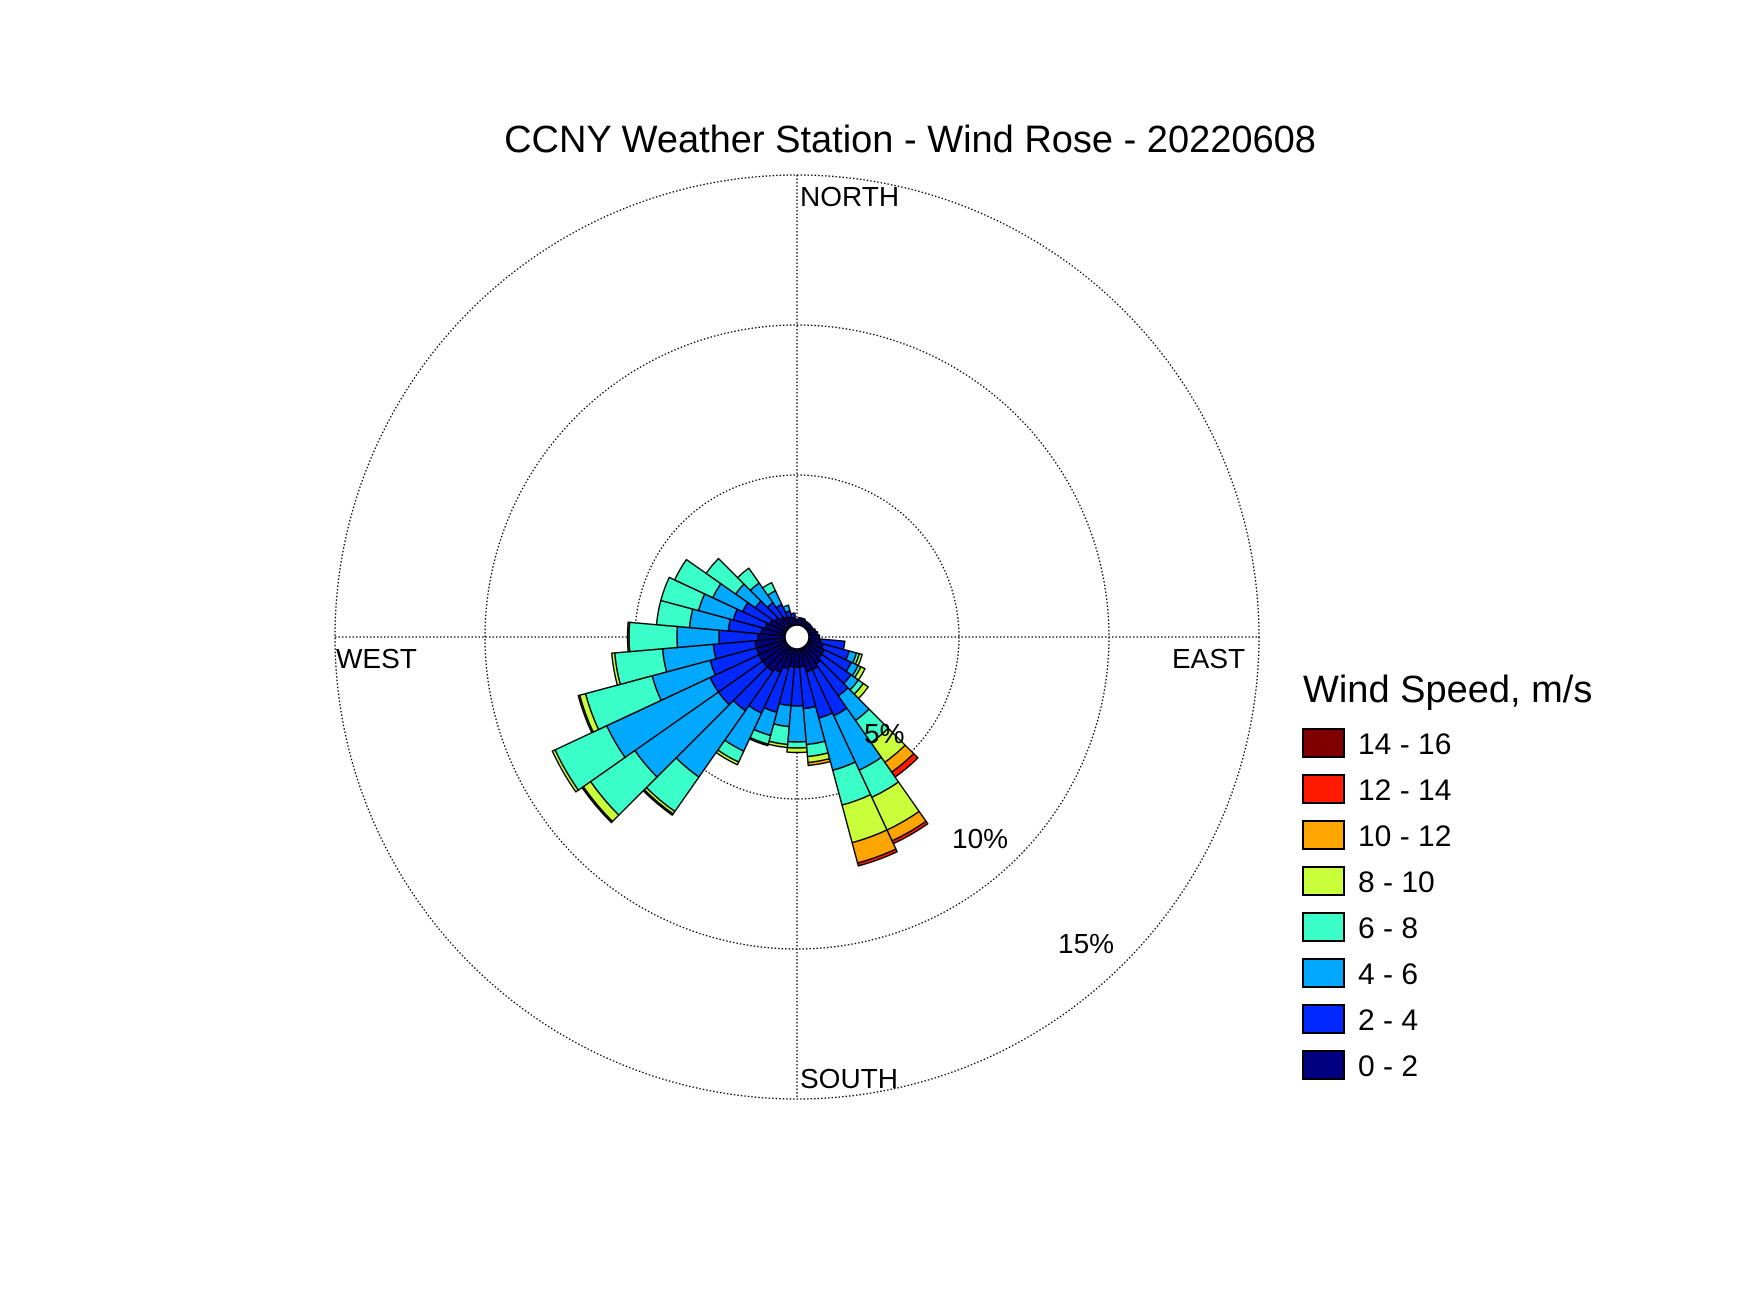 The image size is (1750, 1313). I want to click on legend-label: 6 - 8, so click(1388, 928).